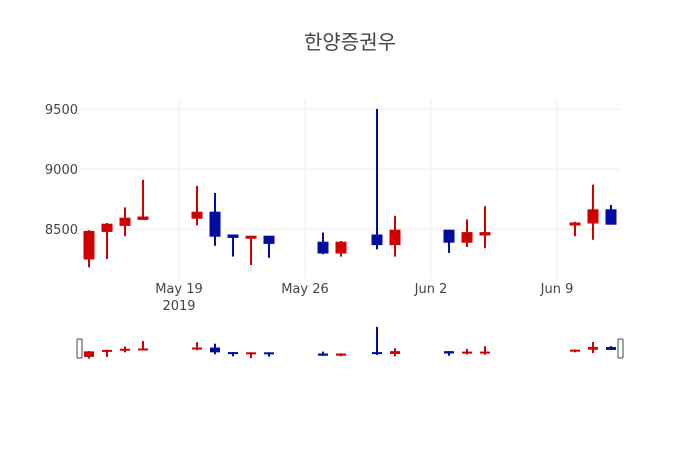 The width and height of the screenshot is (700, 450). I want to click on x-tick-label: Jun 2, so click(431, 289).